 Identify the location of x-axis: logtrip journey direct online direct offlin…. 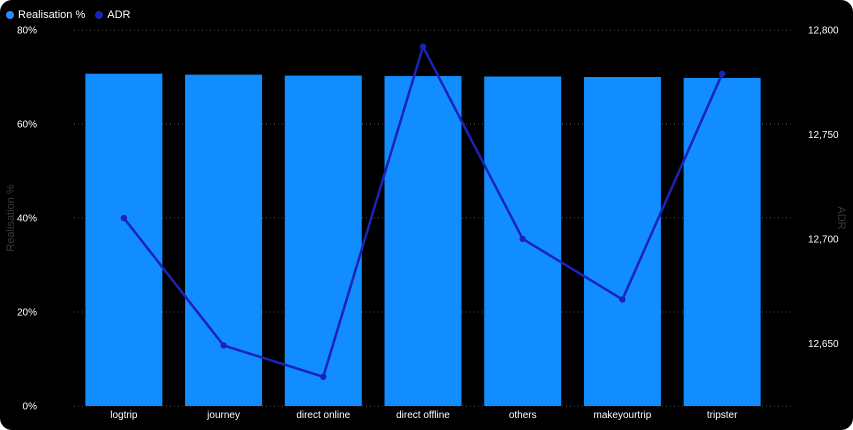
(424, 415).